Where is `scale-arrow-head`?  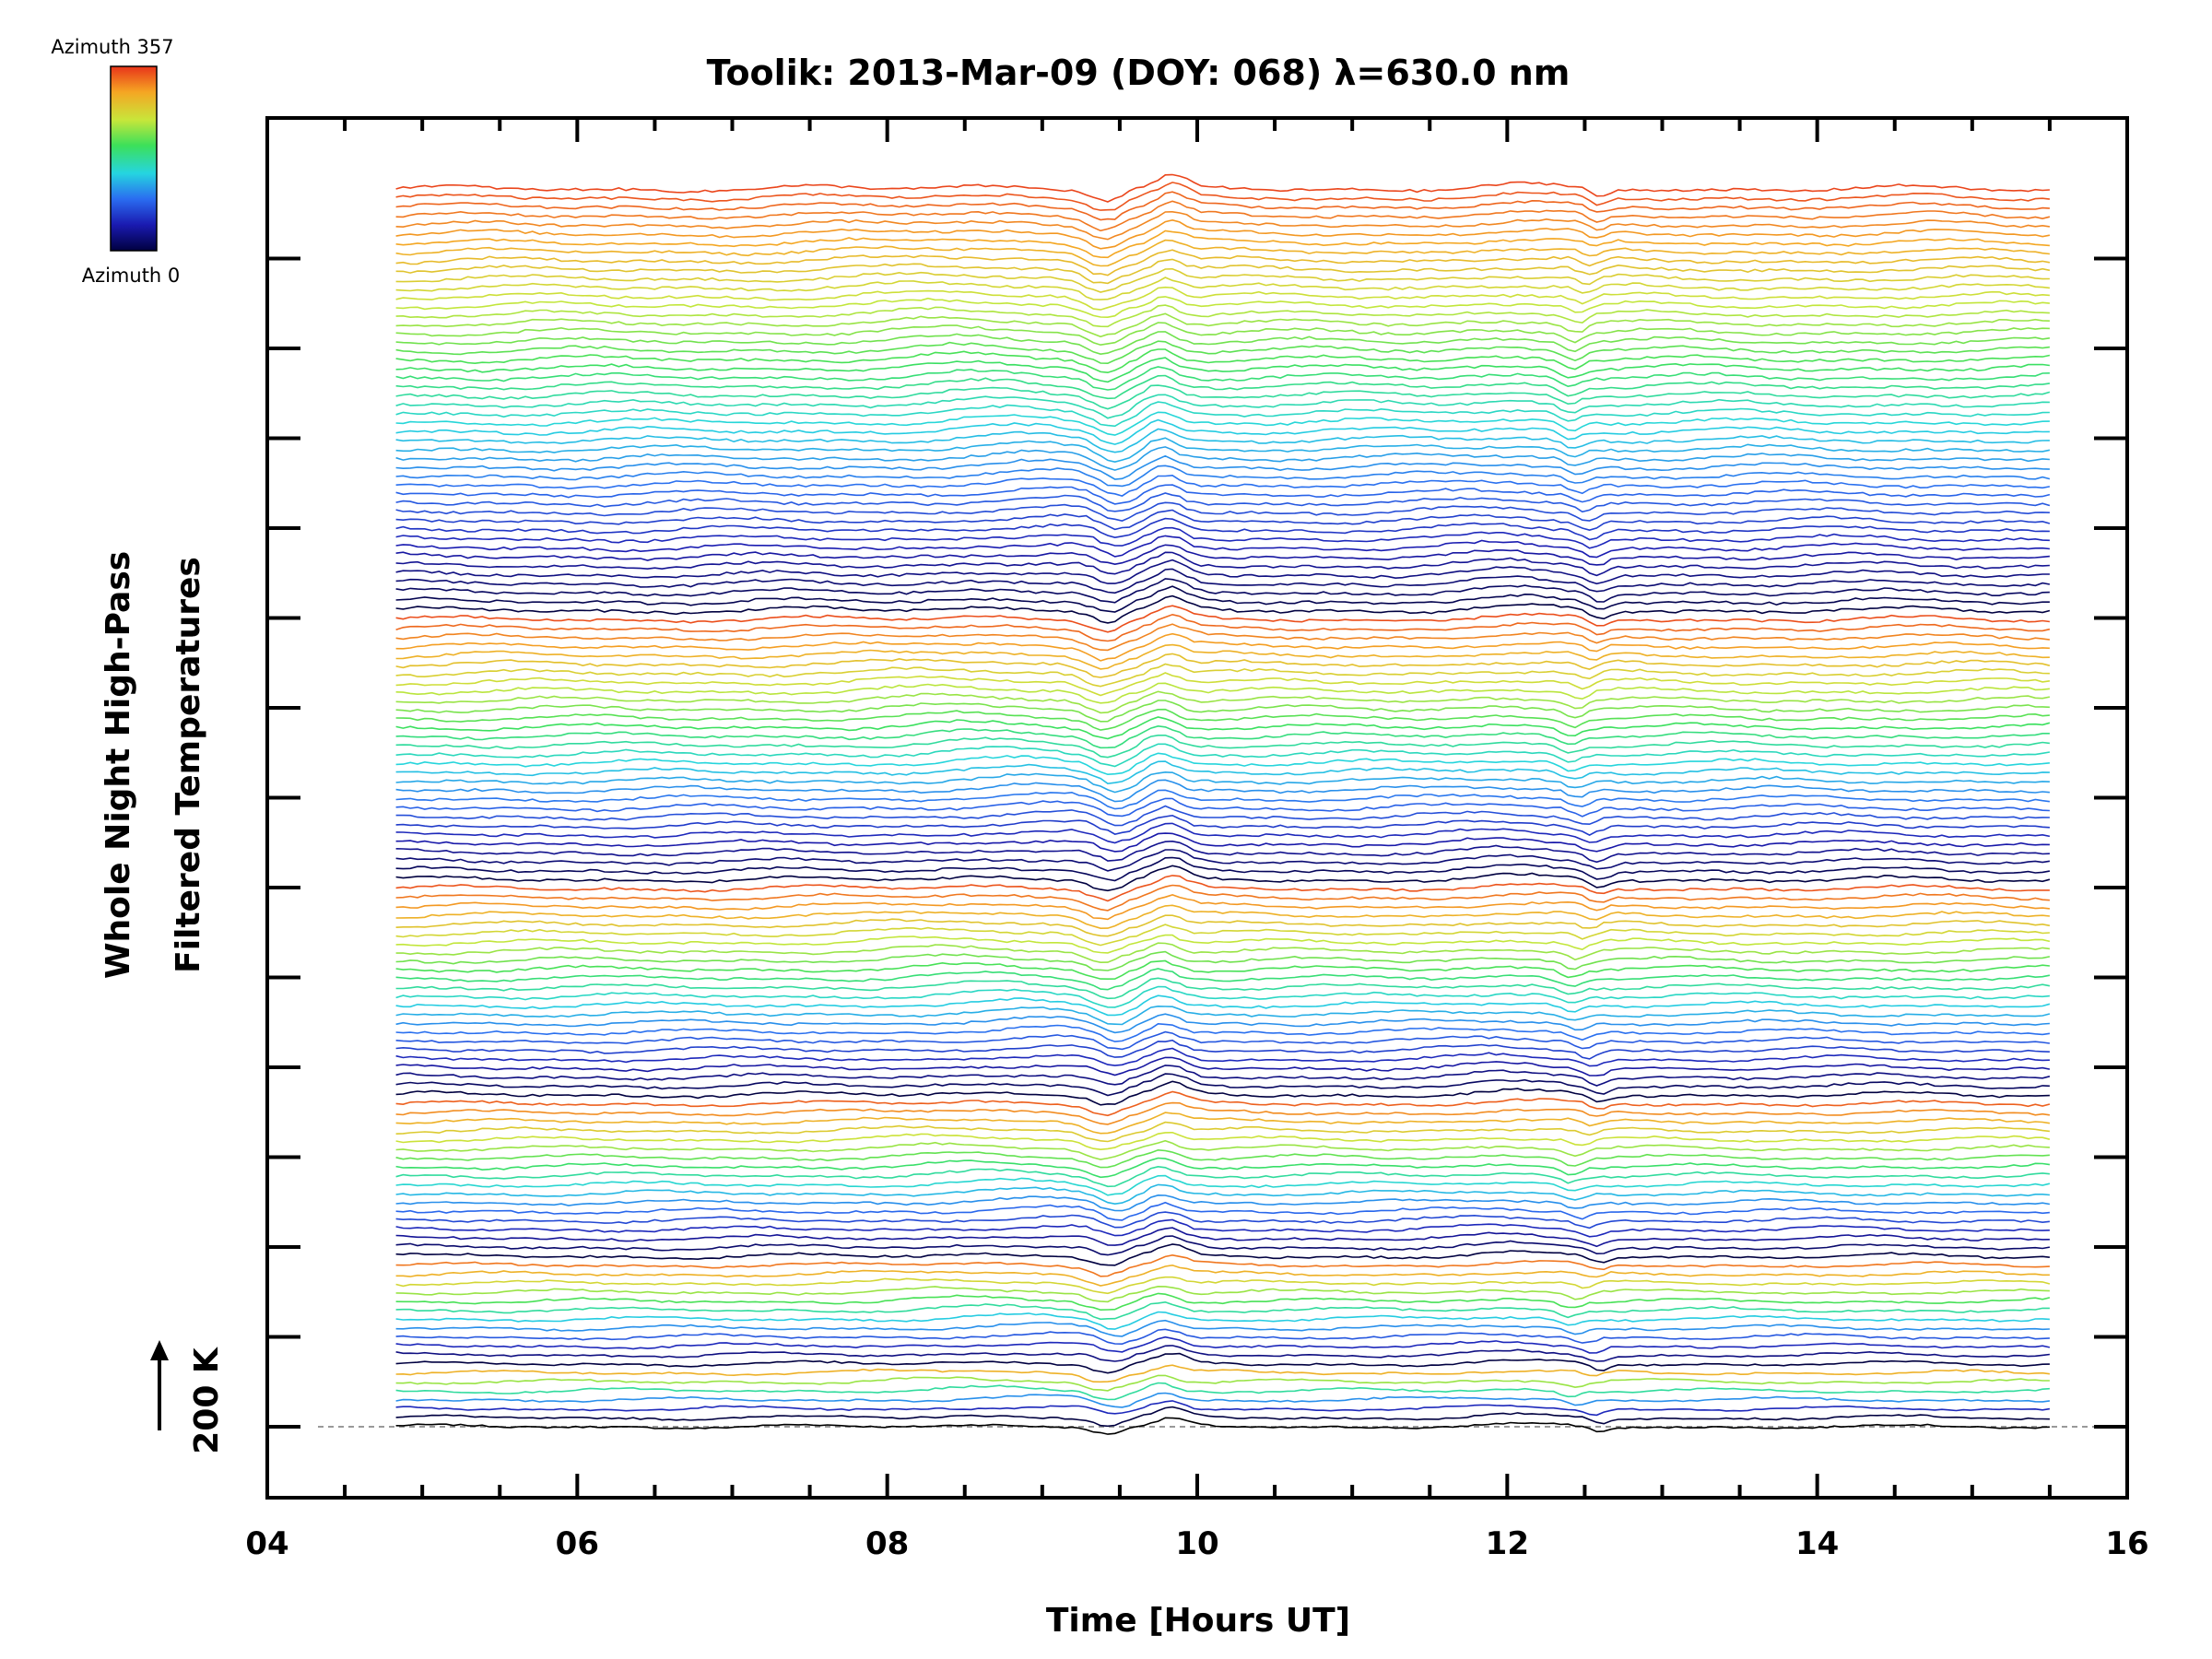 scale-arrow-head is located at coordinates (159, 1350).